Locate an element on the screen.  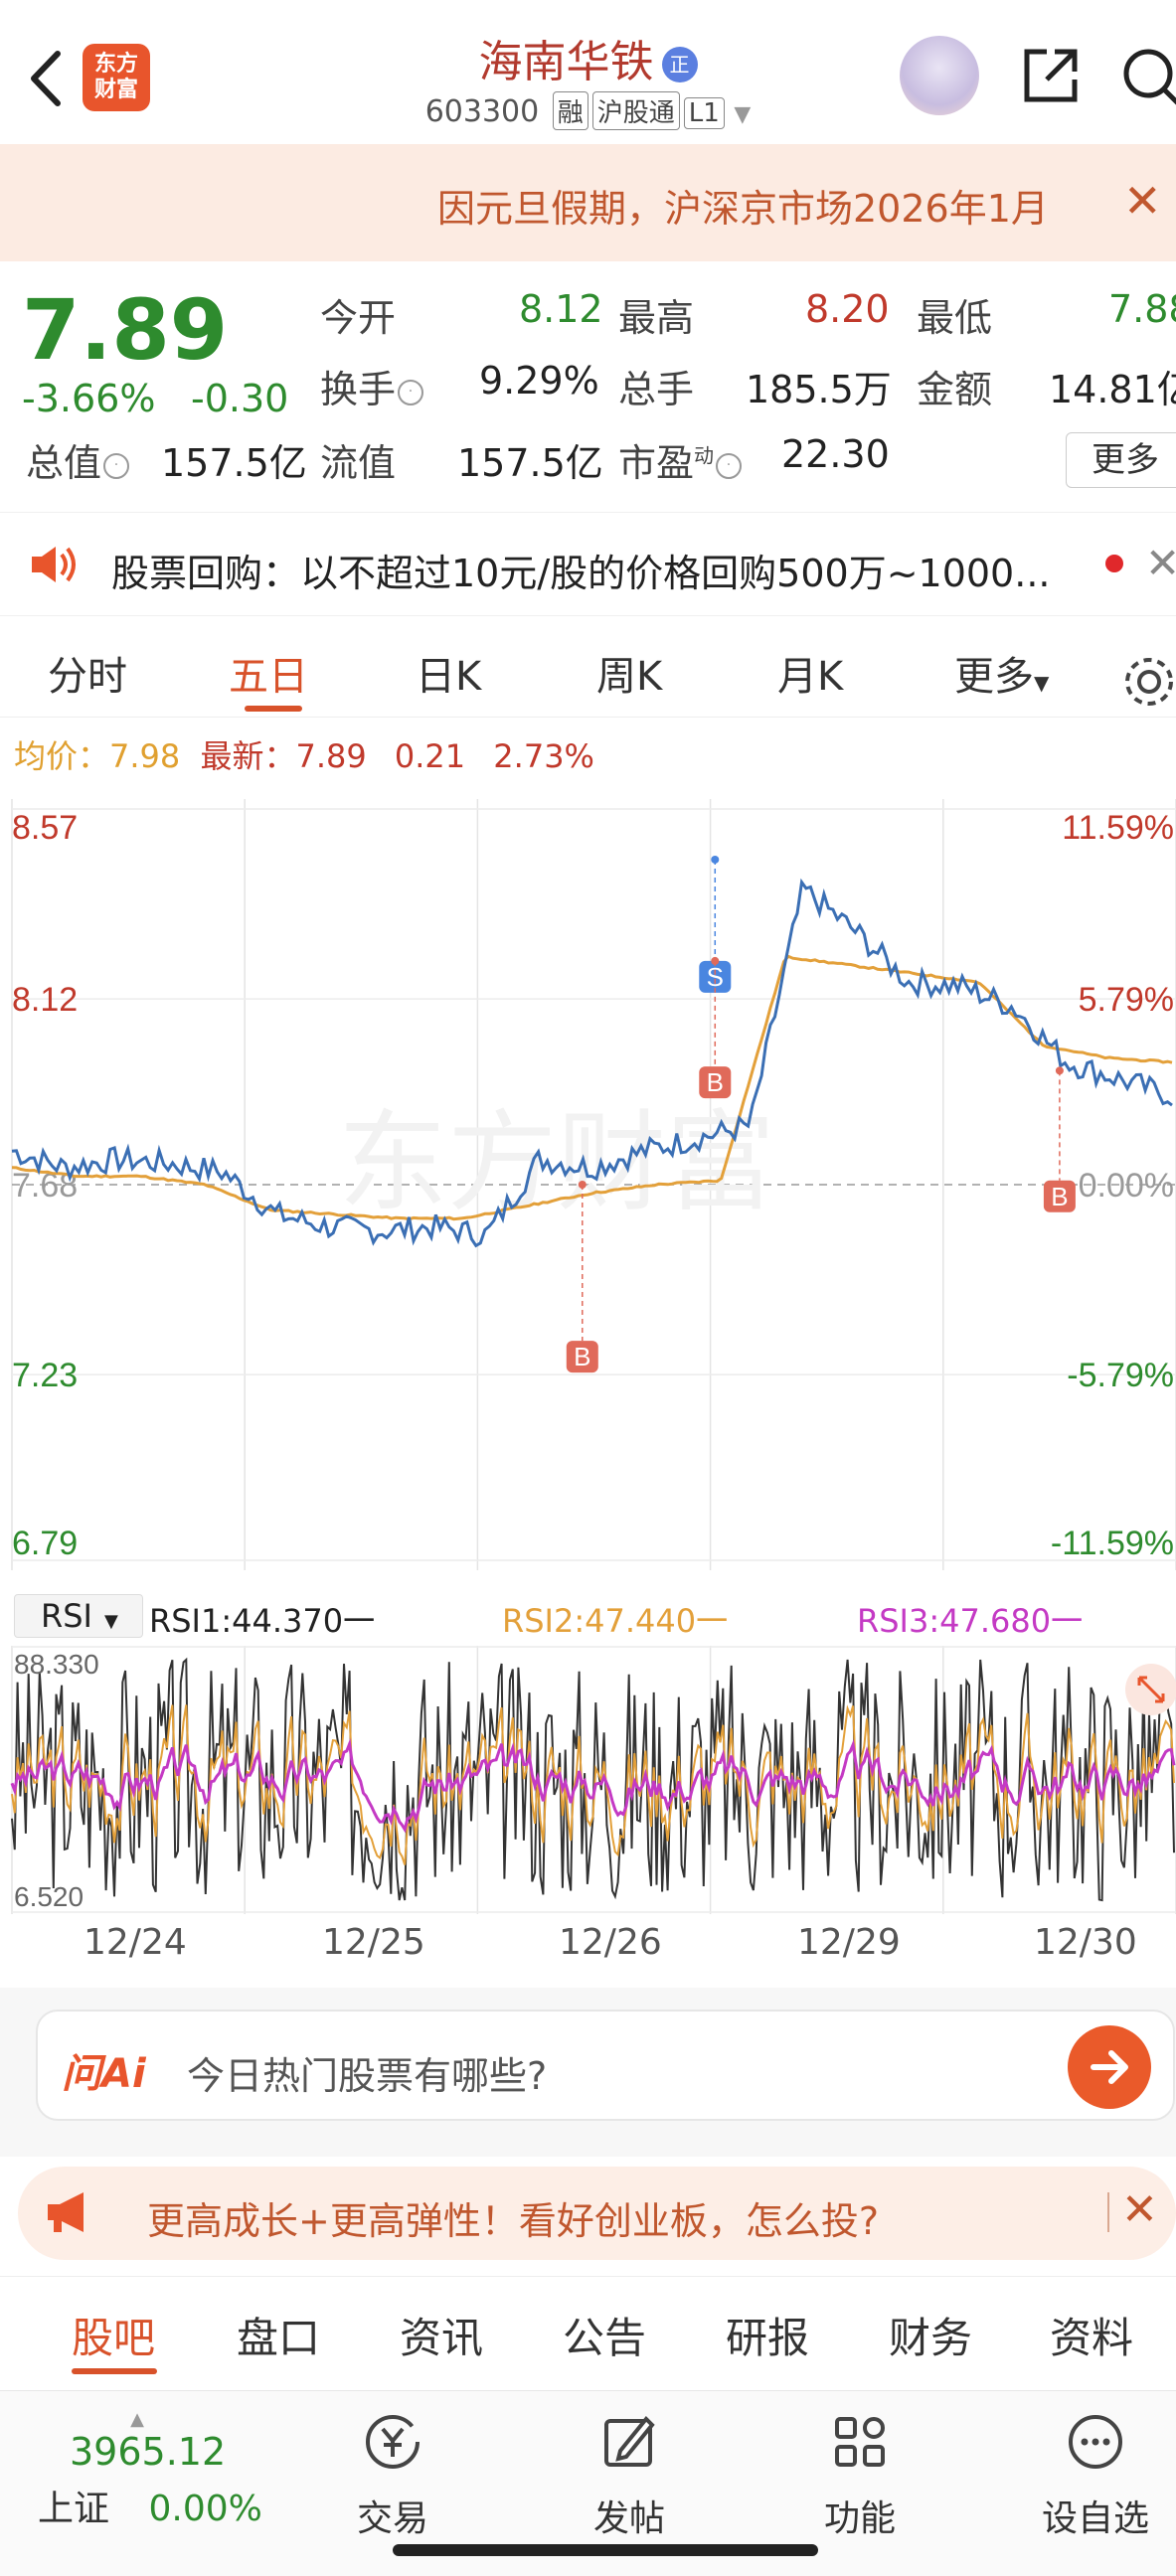
robot-avatar is located at coordinates (939, 75).